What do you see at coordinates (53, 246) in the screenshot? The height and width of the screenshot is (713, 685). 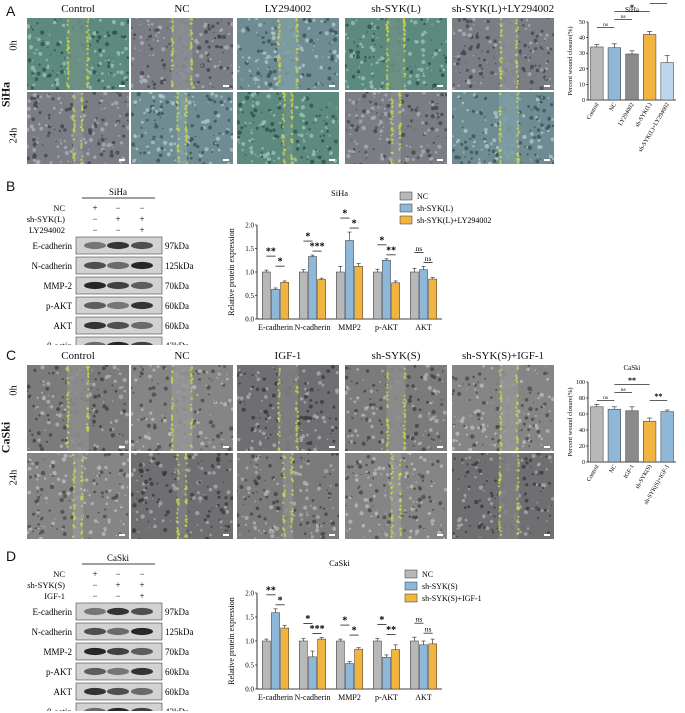 I see `protein-label: E-cadherin` at bounding box center [53, 246].